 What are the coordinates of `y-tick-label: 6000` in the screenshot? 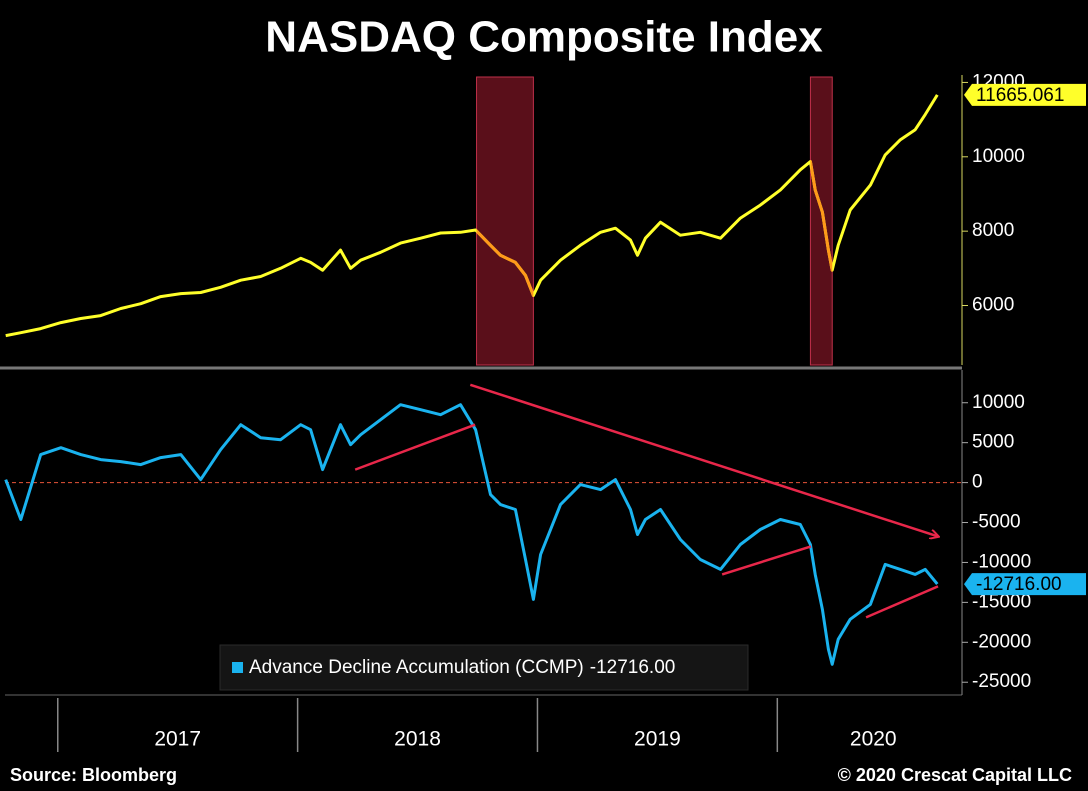 It's located at (993, 305).